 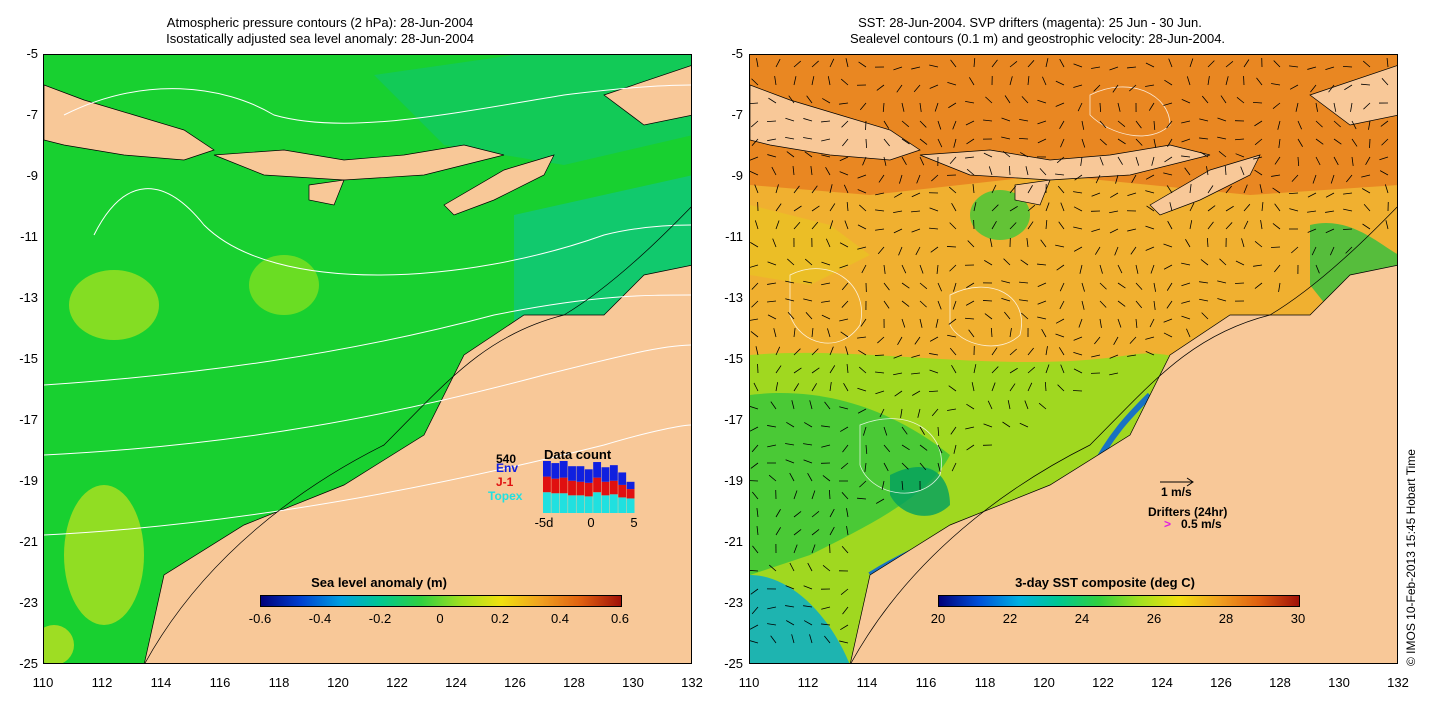 What do you see at coordinates (733, 358) in the screenshot?
I see `right-latitude-tick: -15` at bounding box center [733, 358].